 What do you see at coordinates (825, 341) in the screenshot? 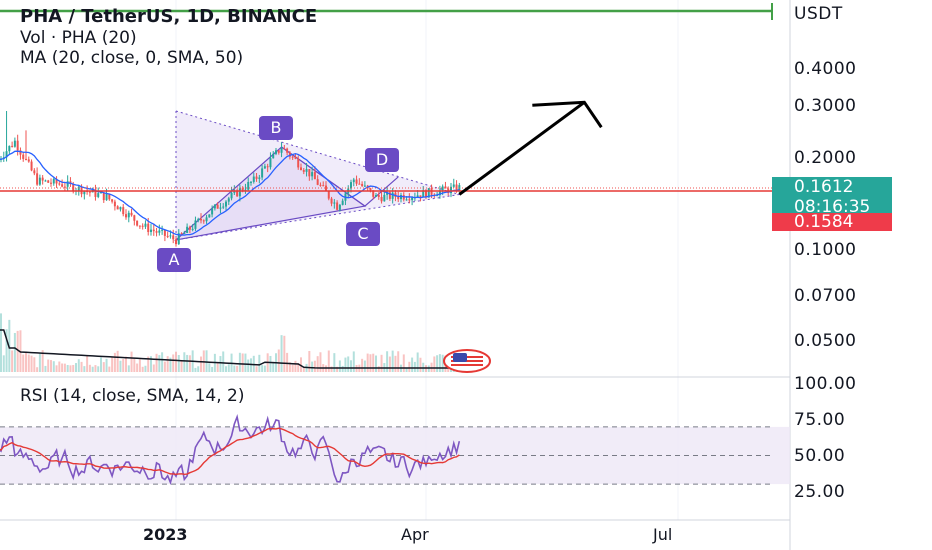
I see `price-tick-label: 0.0500` at bounding box center [825, 341].